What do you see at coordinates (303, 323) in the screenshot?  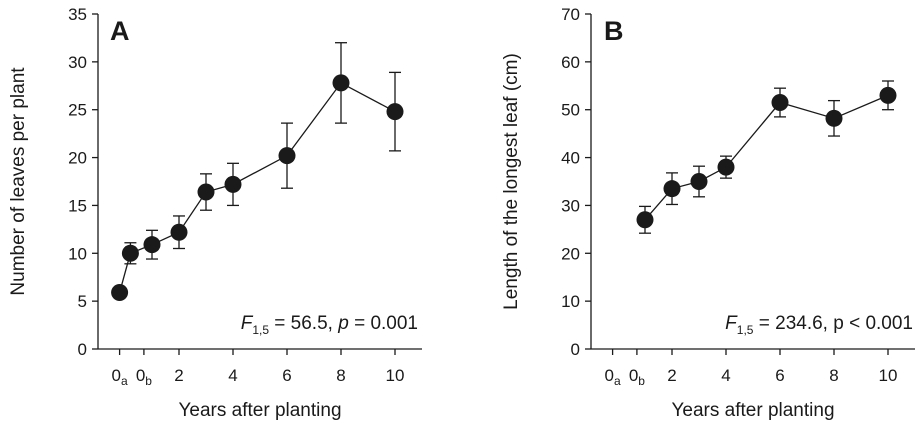 I see `stat-value: = 56.5,` at bounding box center [303, 323].